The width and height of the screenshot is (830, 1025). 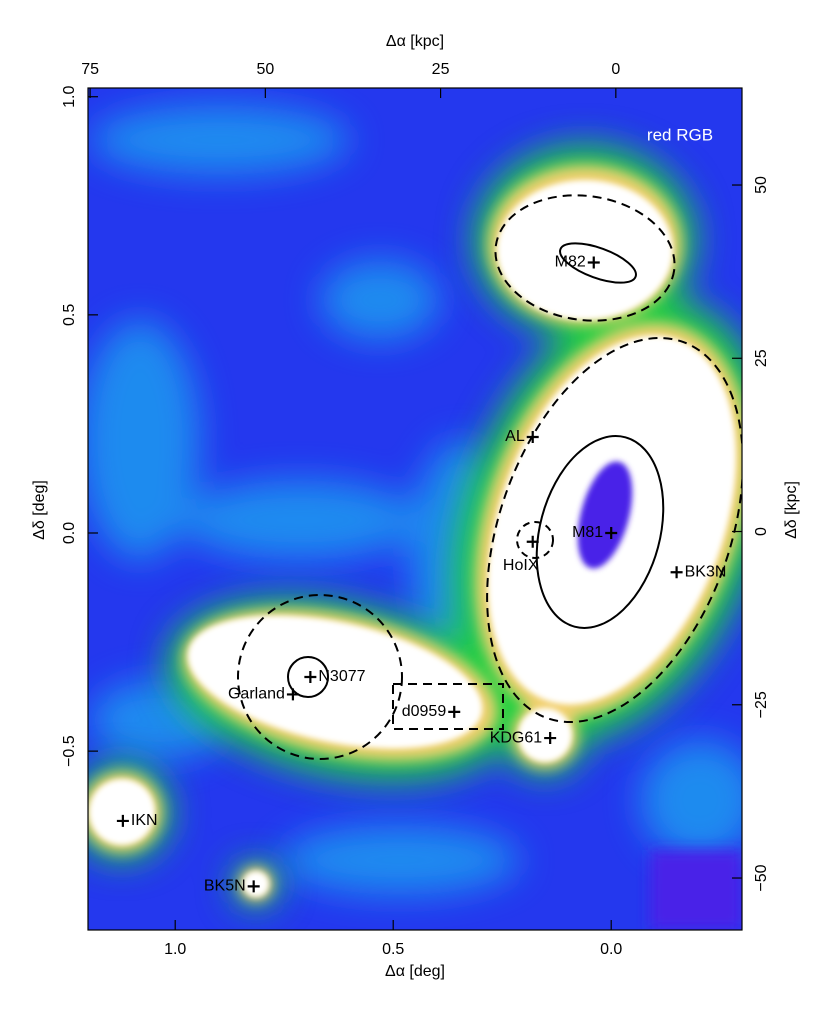 What do you see at coordinates (69, 751) in the screenshot?
I see `y-tick-label: −0.5` at bounding box center [69, 751].